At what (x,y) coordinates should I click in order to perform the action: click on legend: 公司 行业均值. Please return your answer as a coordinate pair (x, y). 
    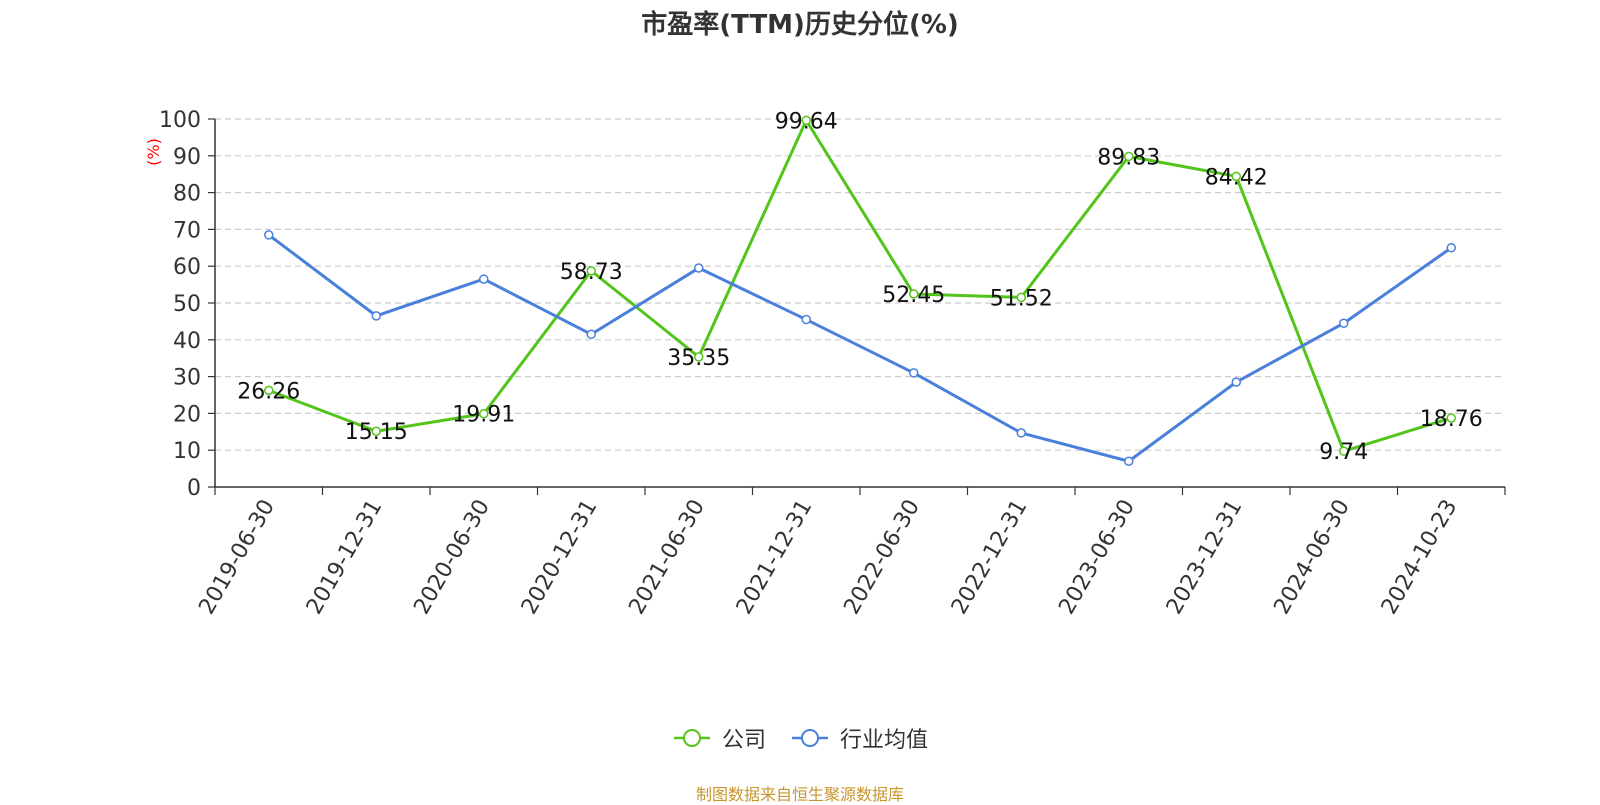
    Looking at the image, I should click on (800, 738).